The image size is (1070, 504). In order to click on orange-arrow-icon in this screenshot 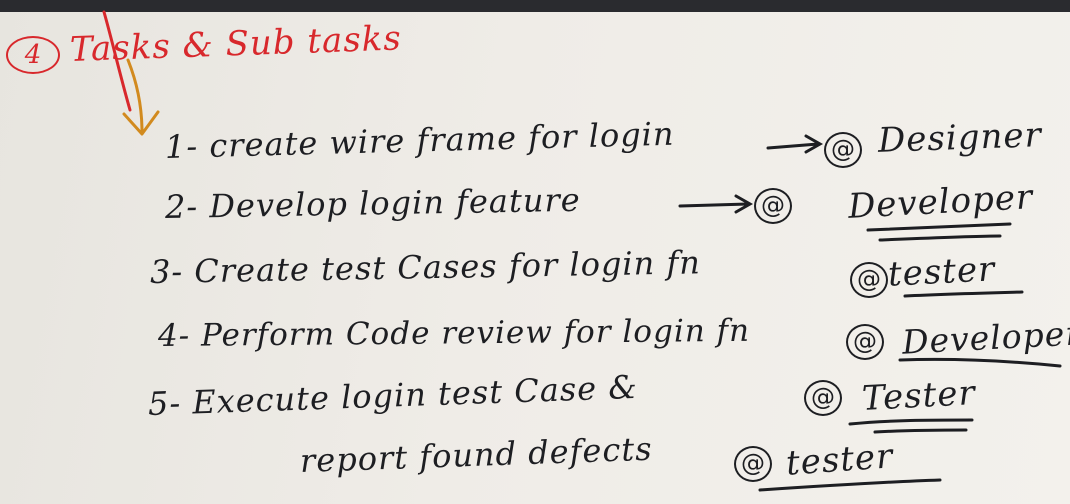, I will do `click(141, 97)`.